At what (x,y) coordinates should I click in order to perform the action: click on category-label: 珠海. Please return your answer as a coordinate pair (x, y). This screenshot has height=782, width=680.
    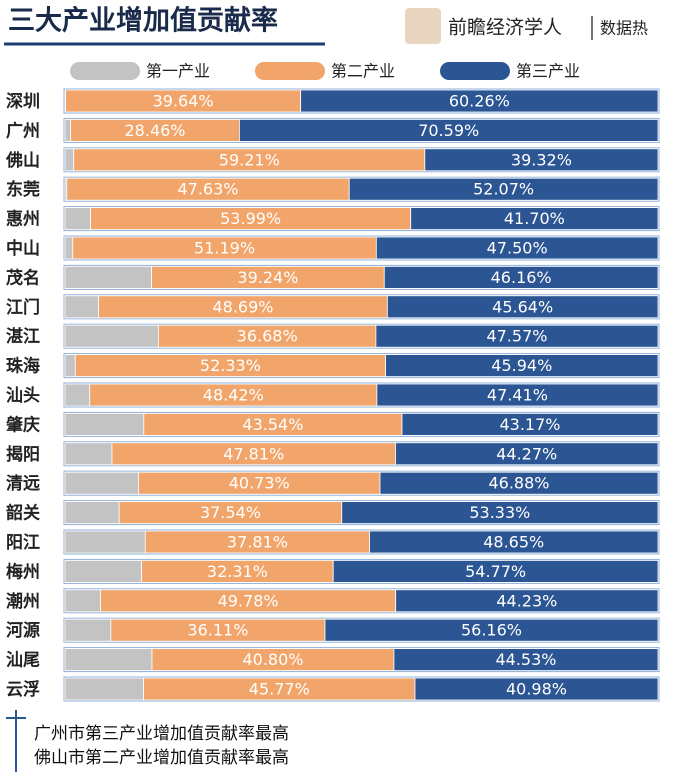
    Looking at the image, I should click on (23, 366).